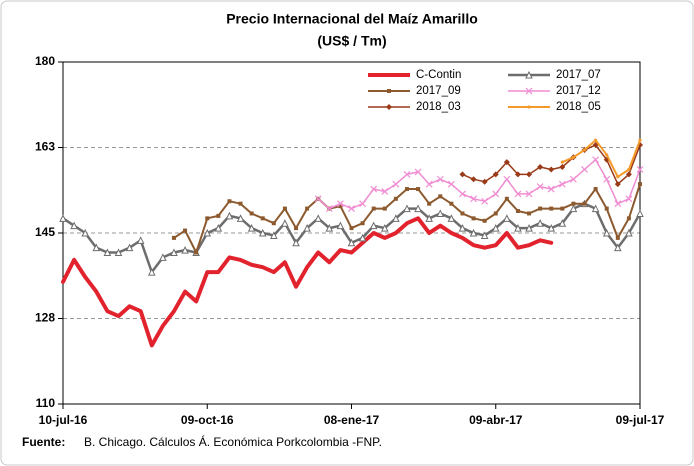 This screenshot has width=694, height=466. What do you see at coordinates (45, 61) in the screenshot?
I see `y-tick-label: 180` at bounding box center [45, 61].